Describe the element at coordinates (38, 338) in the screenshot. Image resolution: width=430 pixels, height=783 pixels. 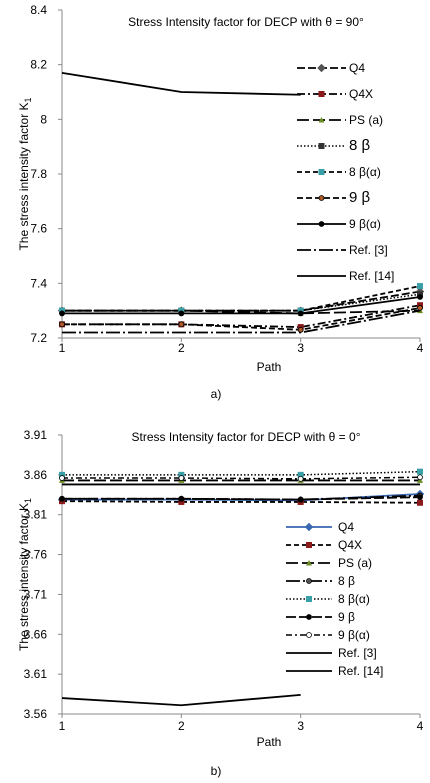
I see `y-tick-label: 7.2` at that location.